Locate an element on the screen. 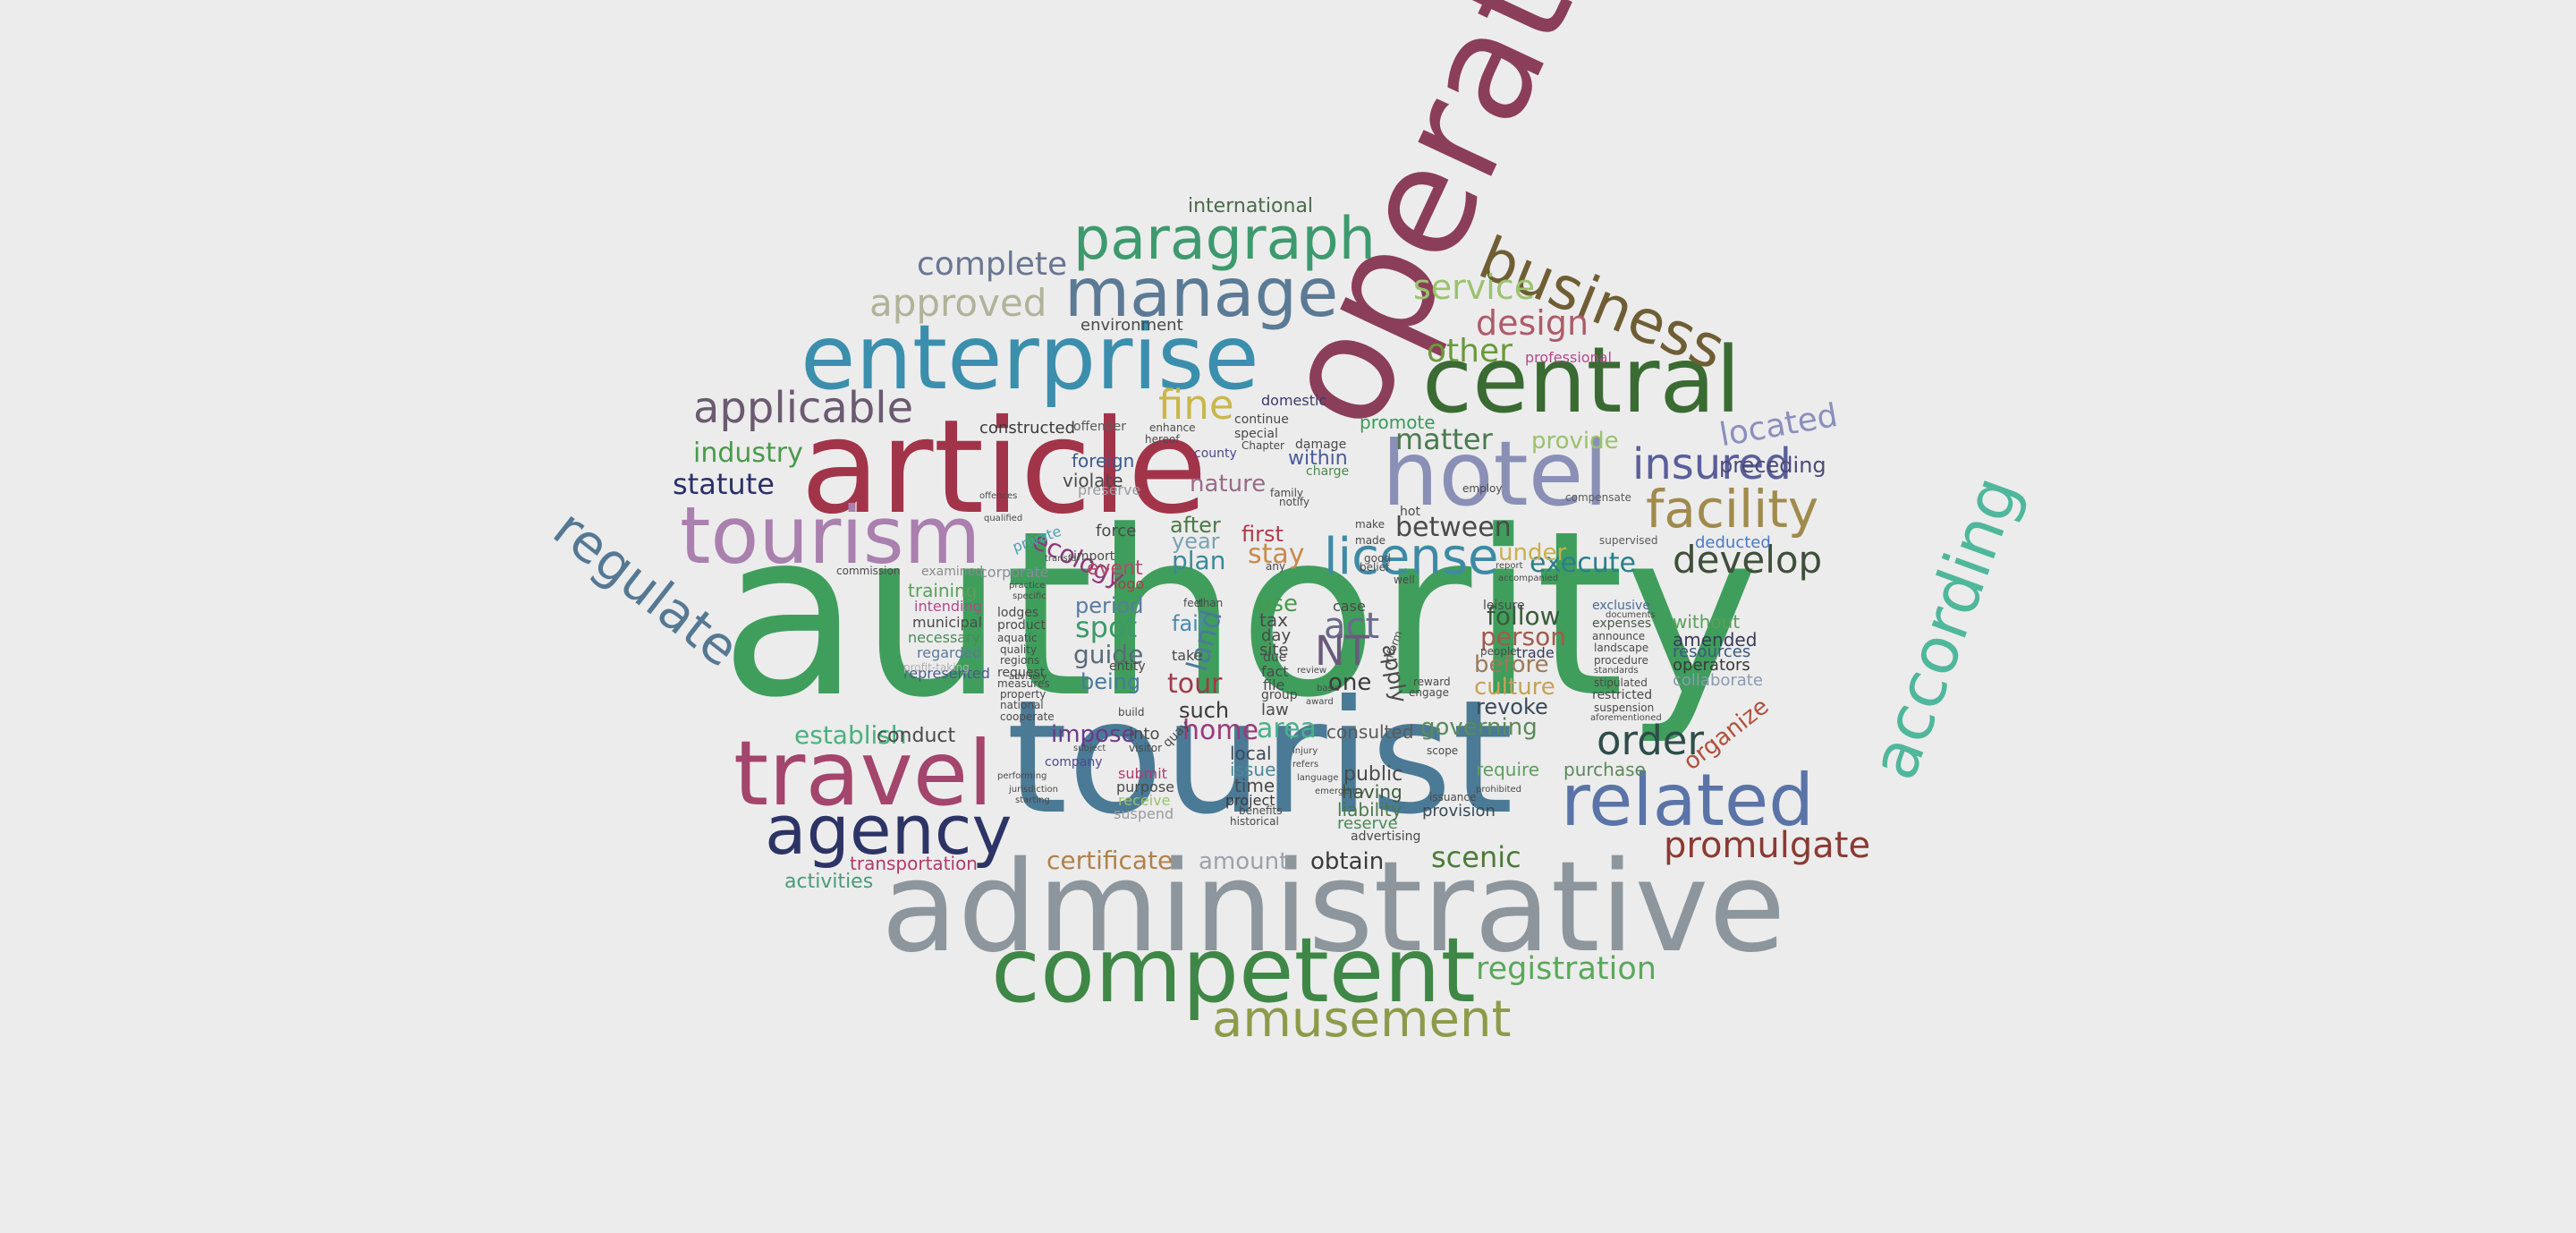 The image size is (2576, 1233). word-suspend: suspend is located at coordinates (1144, 813).